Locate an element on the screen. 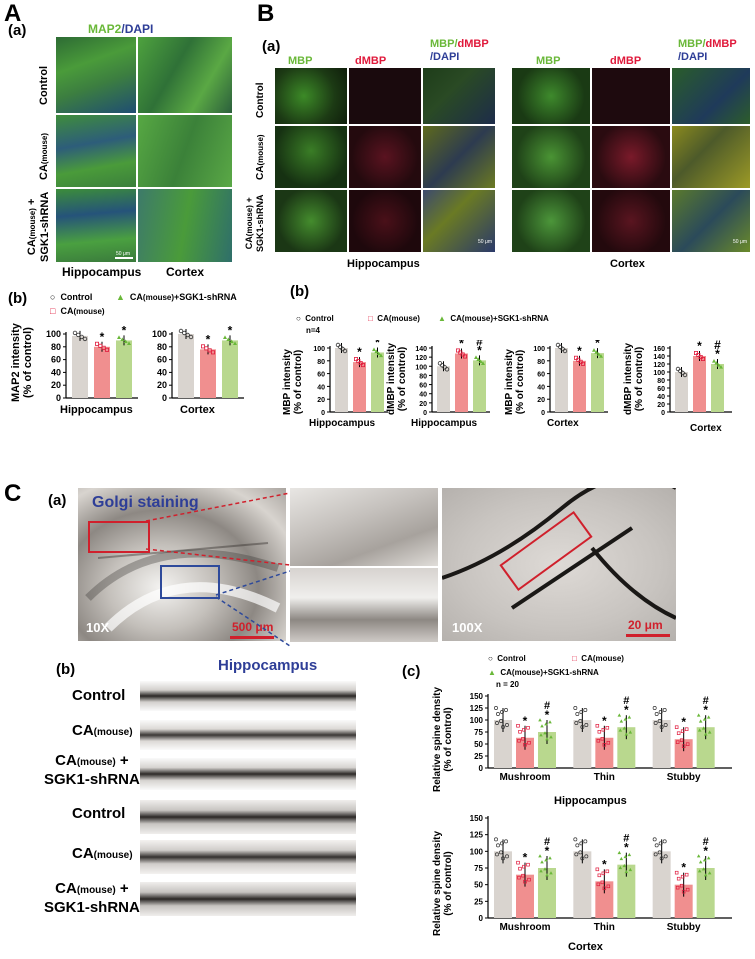  y-tick-label: 140 is located at coordinates (421, 349).